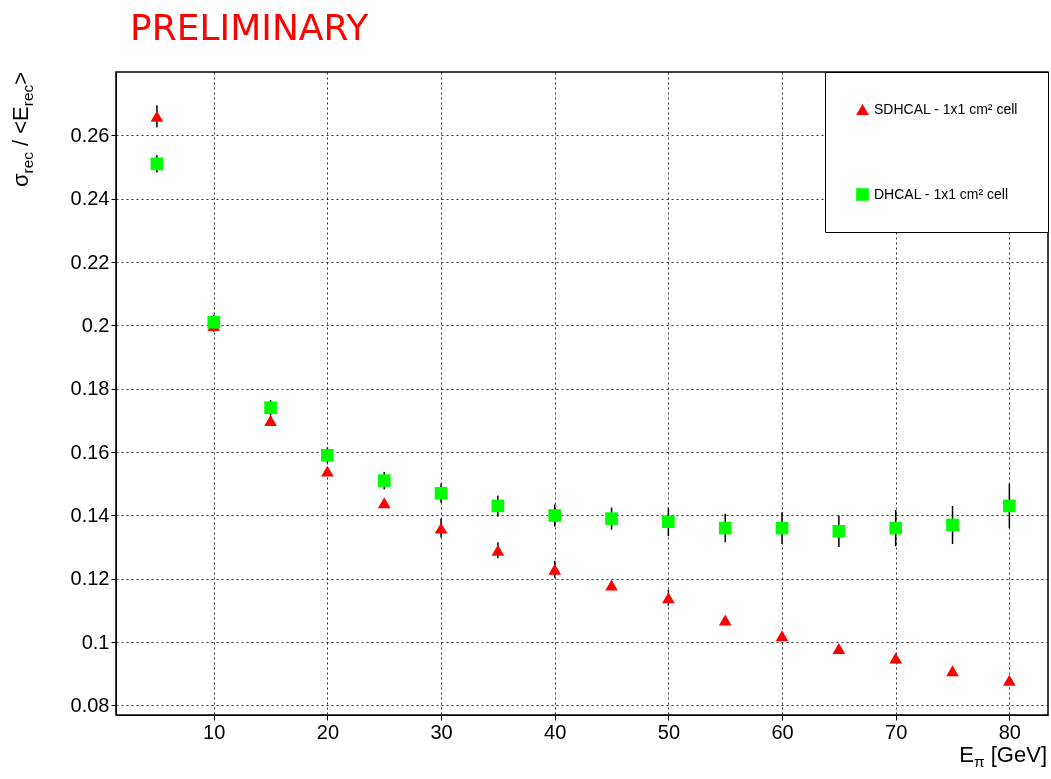 This screenshot has width=1051, height=779. What do you see at coordinates (555, 731) in the screenshot?
I see `x-tick-label: 40` at bounding box center [555, 731].